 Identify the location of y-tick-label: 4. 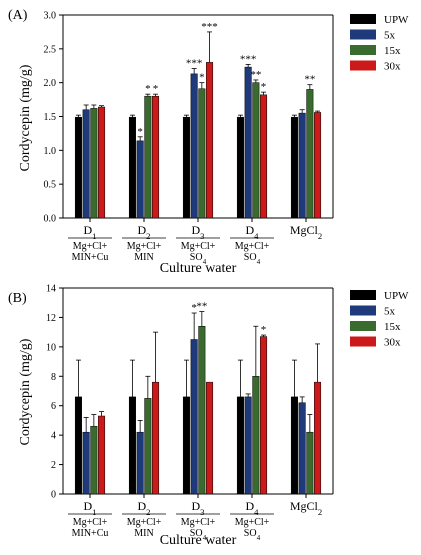
(53, 436).